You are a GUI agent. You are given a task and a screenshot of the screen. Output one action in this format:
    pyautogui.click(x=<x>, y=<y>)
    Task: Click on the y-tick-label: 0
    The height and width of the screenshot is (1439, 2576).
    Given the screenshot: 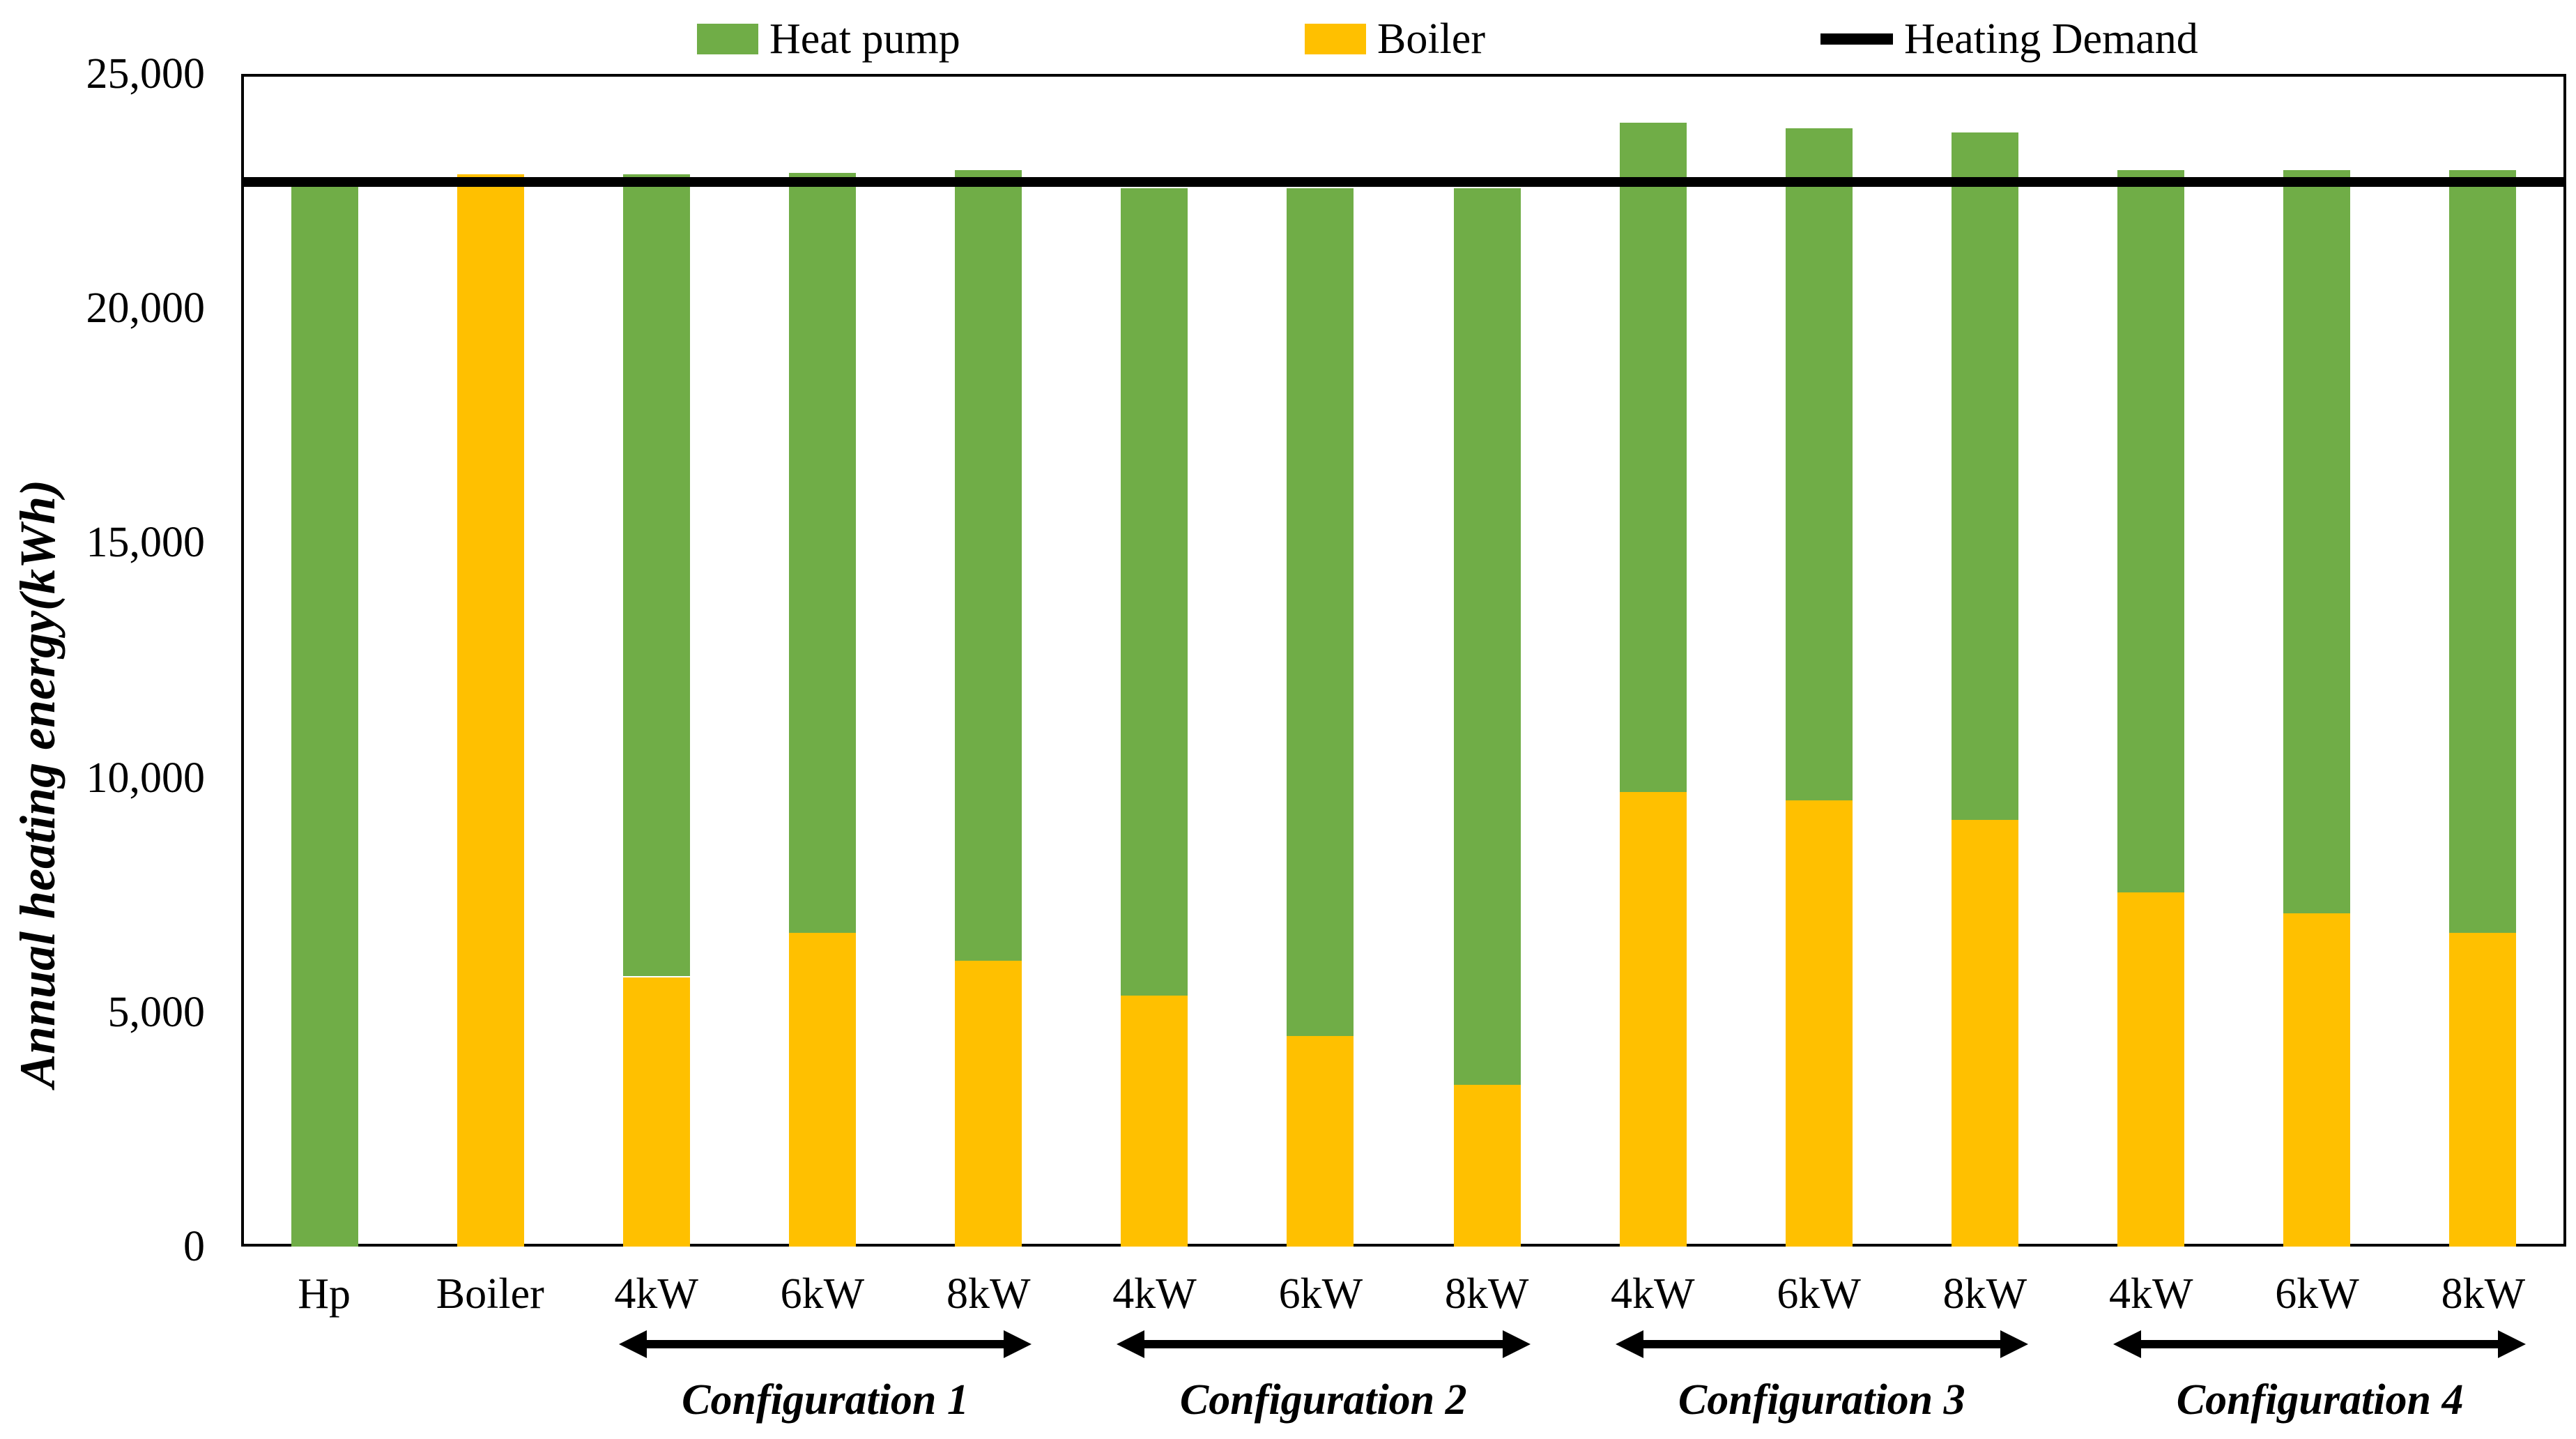 What is the action you would take?
    pyautogui.click(x=194, y=1245)
    